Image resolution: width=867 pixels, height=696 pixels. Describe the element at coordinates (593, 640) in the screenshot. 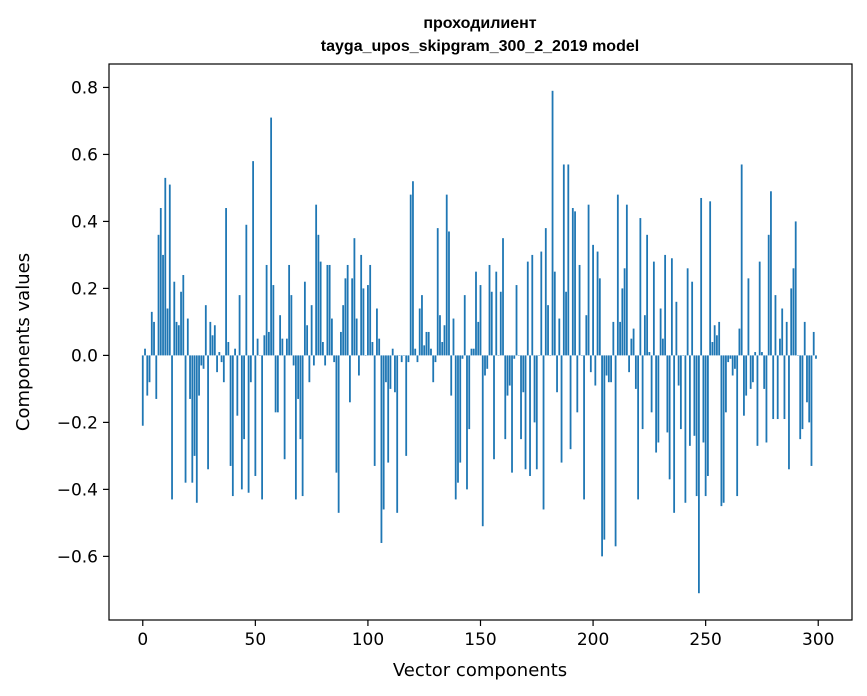

I see `x-tick-label: 200` at that location.